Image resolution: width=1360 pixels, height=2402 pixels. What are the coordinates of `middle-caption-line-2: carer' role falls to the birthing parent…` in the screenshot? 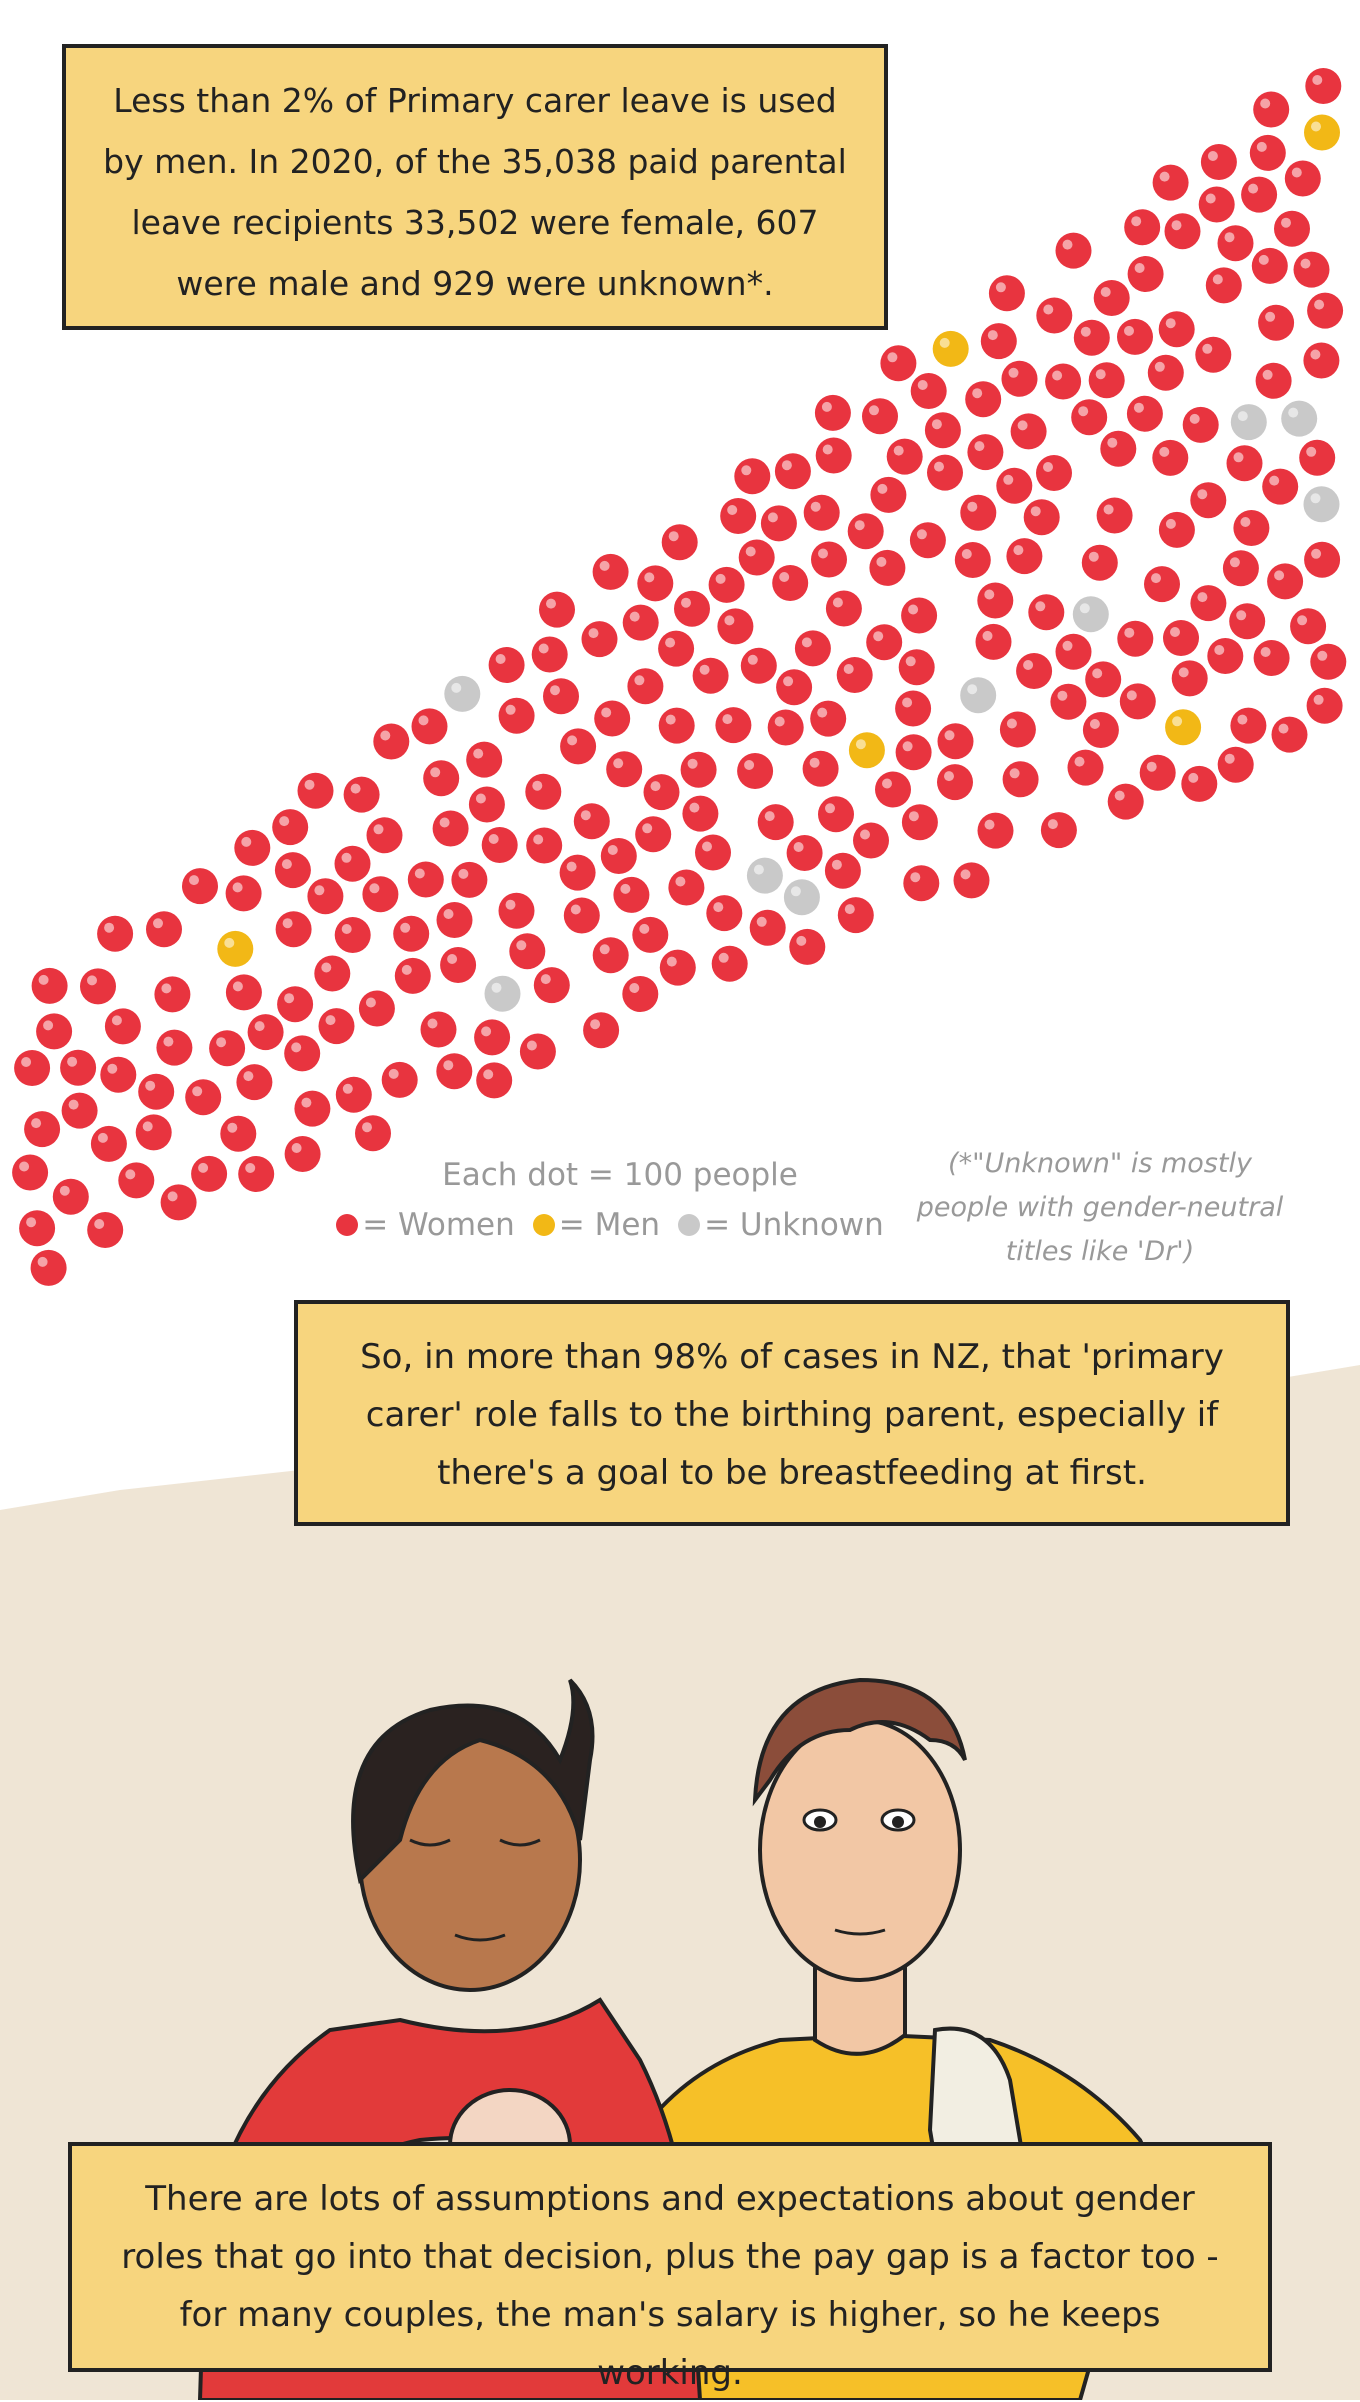 It's located at (792, 1415).